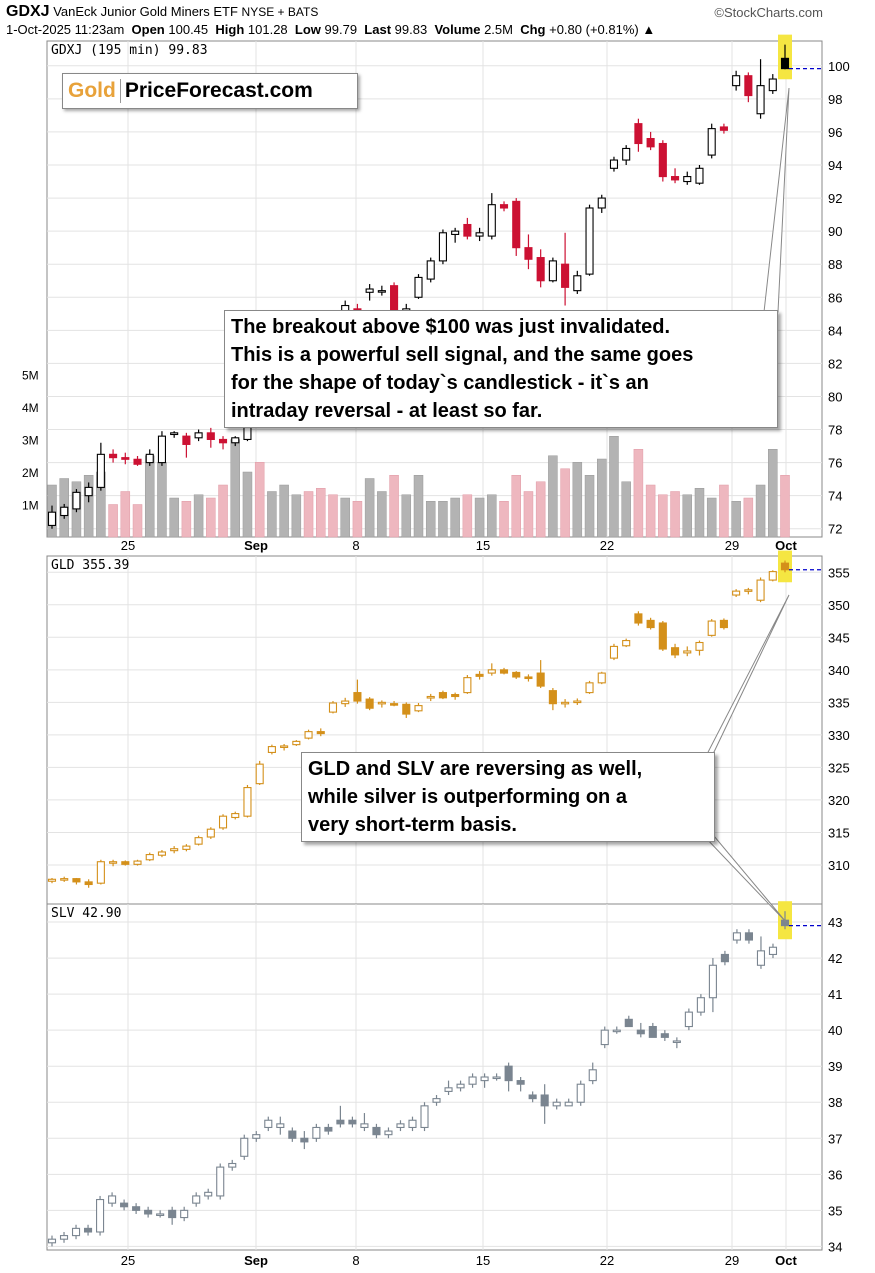 The height and width of the screenshot is (1273, 875). Describe the element at coordinates (256, 1260) in the screenshot. I see `x-tick-label: Sep` at that location.